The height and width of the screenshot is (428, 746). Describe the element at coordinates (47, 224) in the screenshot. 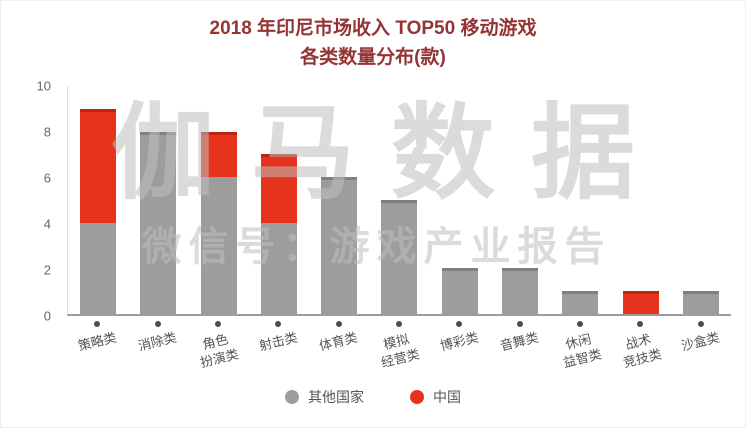

I see `y-axis-tick-label: 4` at that location.